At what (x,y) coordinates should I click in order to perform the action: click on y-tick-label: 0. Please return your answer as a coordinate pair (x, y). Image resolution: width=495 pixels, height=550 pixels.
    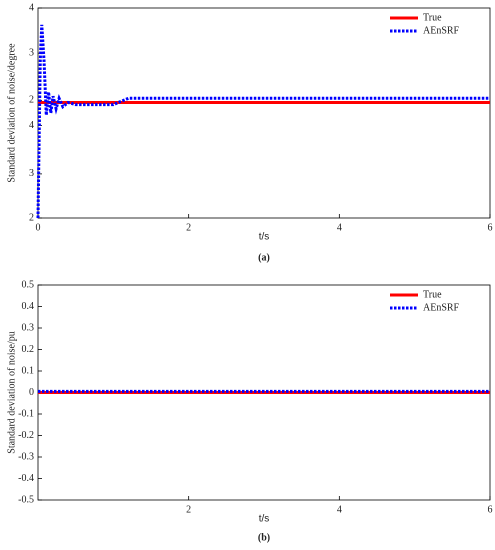
    Looking at the image, I should click on (31, 392).